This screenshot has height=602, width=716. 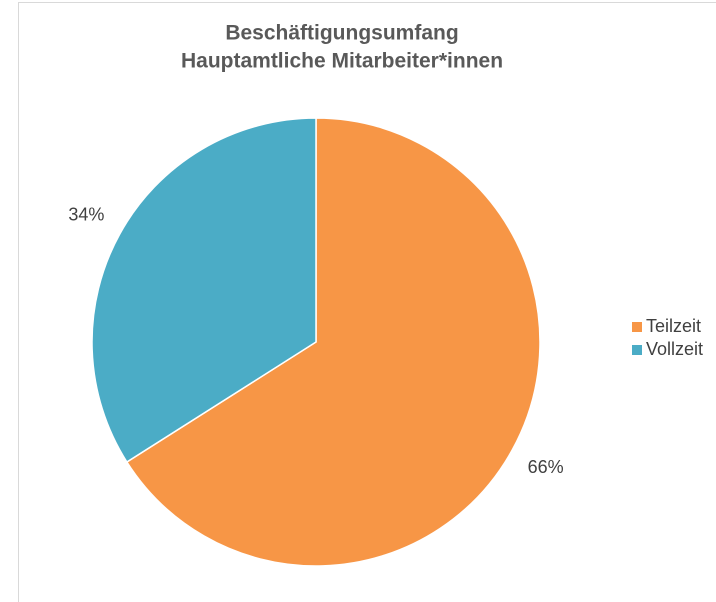 What do you see at coordinates (341, 33) in the screenshot?
I see `chart-title: Beschäftigungsumfang` at bounding box center [341, 33].